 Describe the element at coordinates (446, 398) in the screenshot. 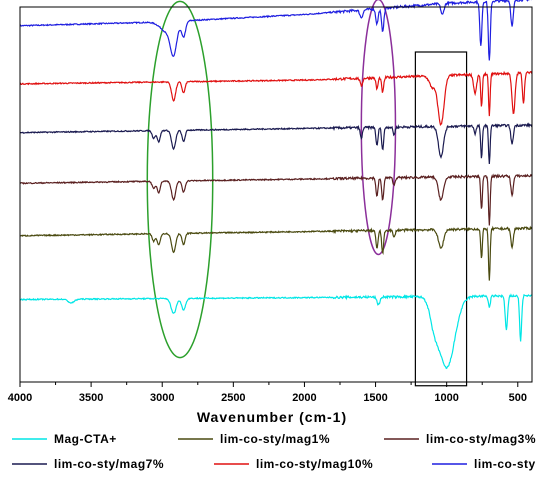

I see `x-tick-label: 1000` at that location.